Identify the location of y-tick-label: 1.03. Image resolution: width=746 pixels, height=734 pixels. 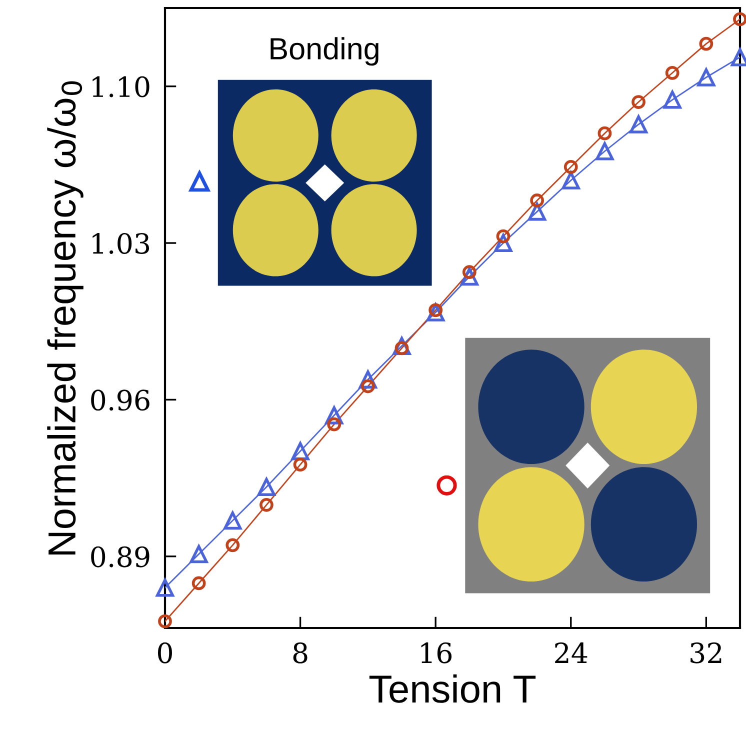
(121, 243).